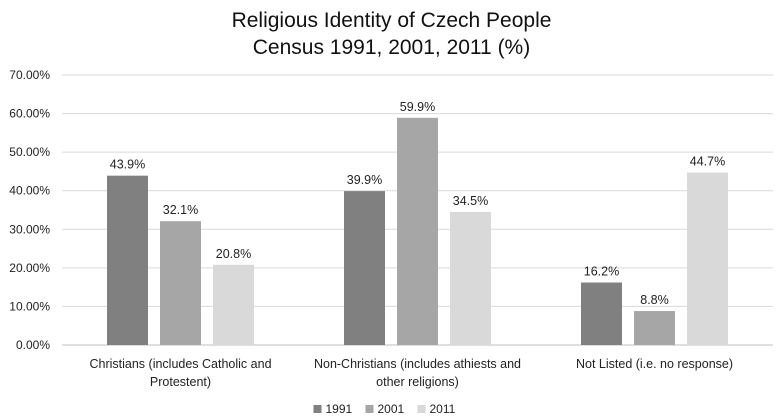 The width and height of the screenshot is (783, 417). Describe the element at coordinates (127, 165) in the screenshot. I see `data-label: 43.9%` at that location.